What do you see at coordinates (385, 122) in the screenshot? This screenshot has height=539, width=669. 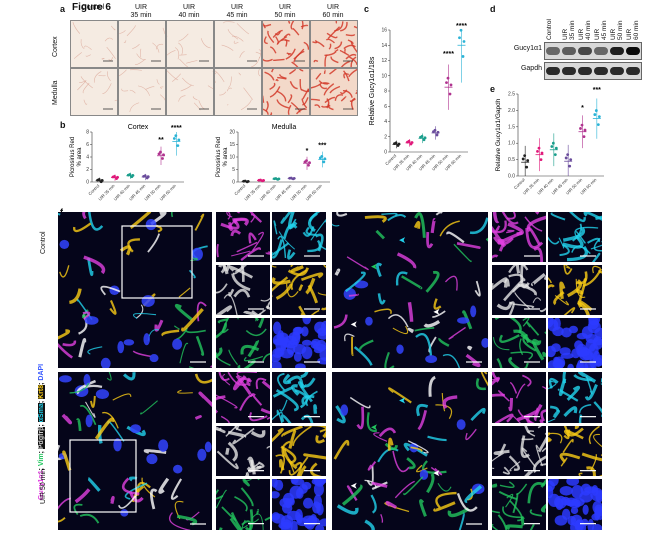 I see `panel-c-y-tick-label: 4` at bounding box center [385, 122].